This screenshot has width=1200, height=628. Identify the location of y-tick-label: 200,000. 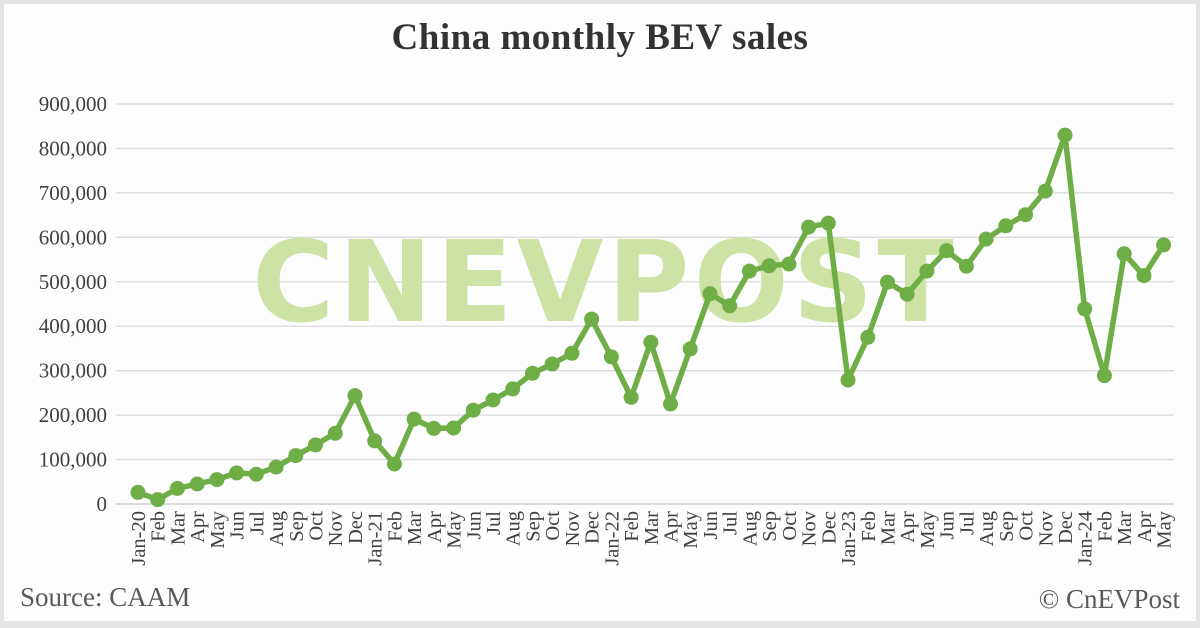
(73, 415).